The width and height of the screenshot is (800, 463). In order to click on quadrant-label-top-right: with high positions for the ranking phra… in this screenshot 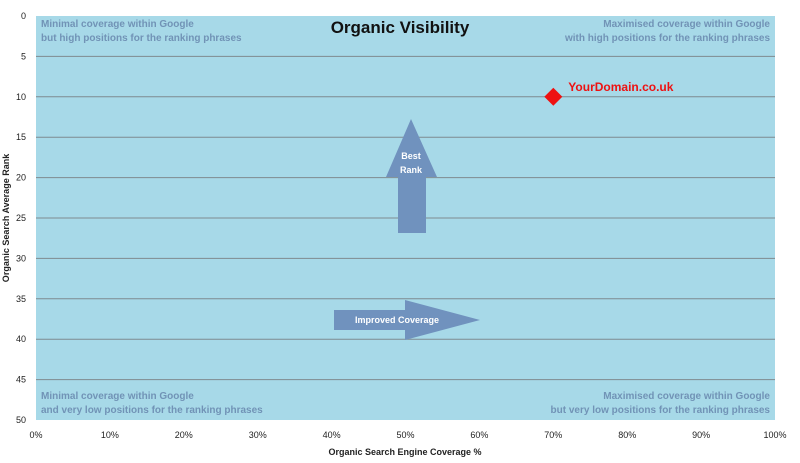, I will do `click(667, 38)`.